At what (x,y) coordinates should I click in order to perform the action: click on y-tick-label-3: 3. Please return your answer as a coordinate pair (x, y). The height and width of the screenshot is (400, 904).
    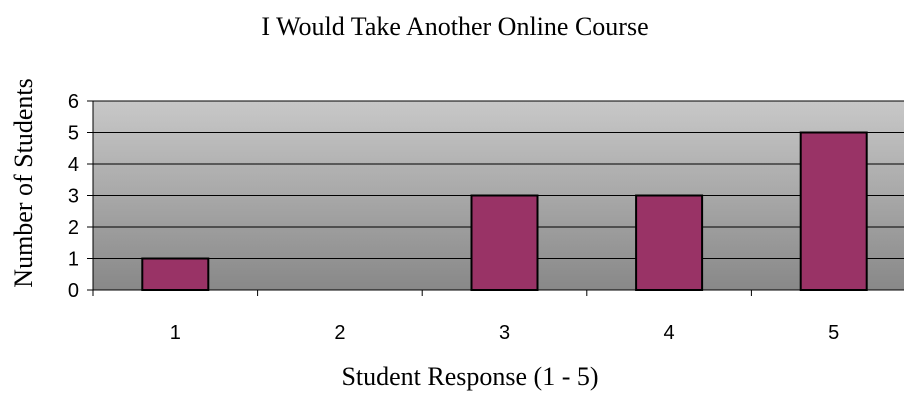
    Looking at the image, I should click on (73, 197).